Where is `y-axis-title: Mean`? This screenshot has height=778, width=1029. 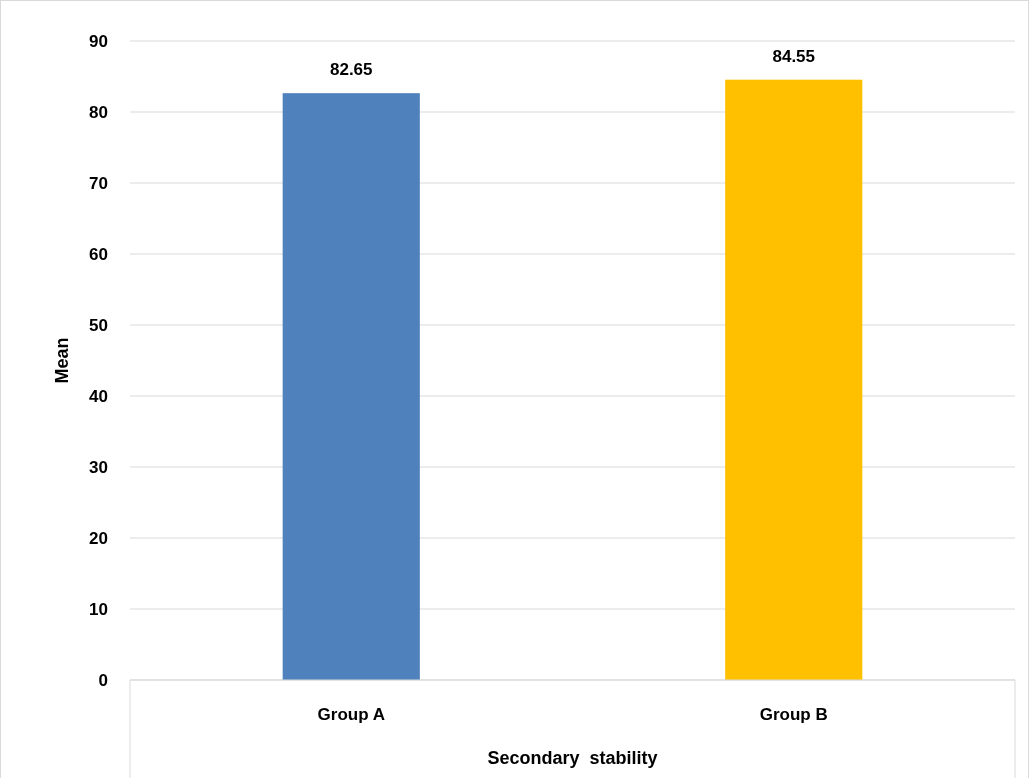
y-axis-title: Mean is located at coordinates (62, 360).